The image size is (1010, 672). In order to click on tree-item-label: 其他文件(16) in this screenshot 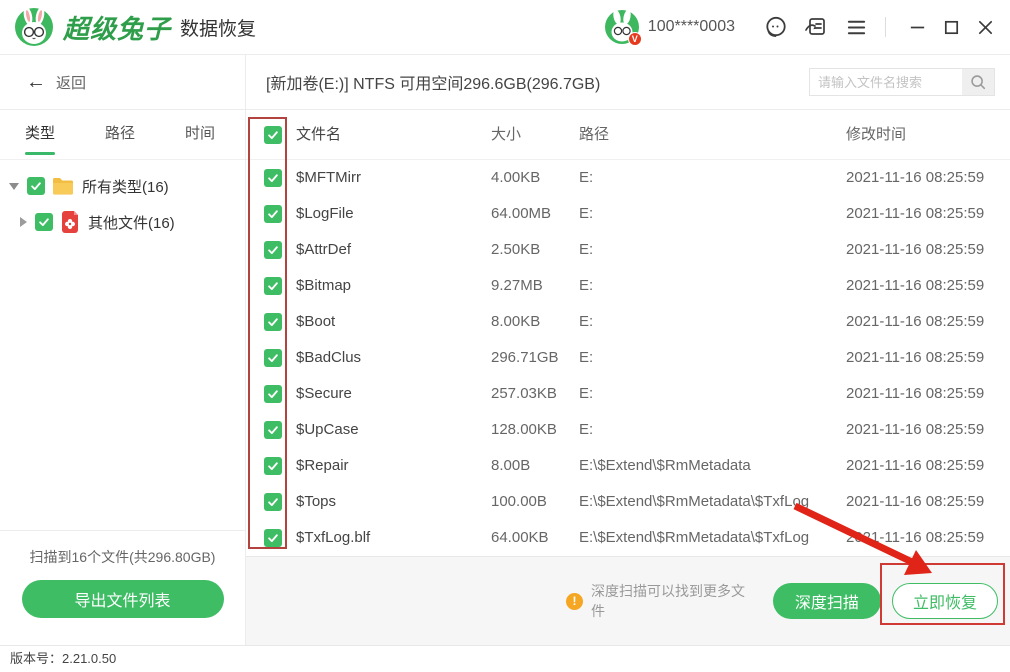, I will do `click(131, 223)`.